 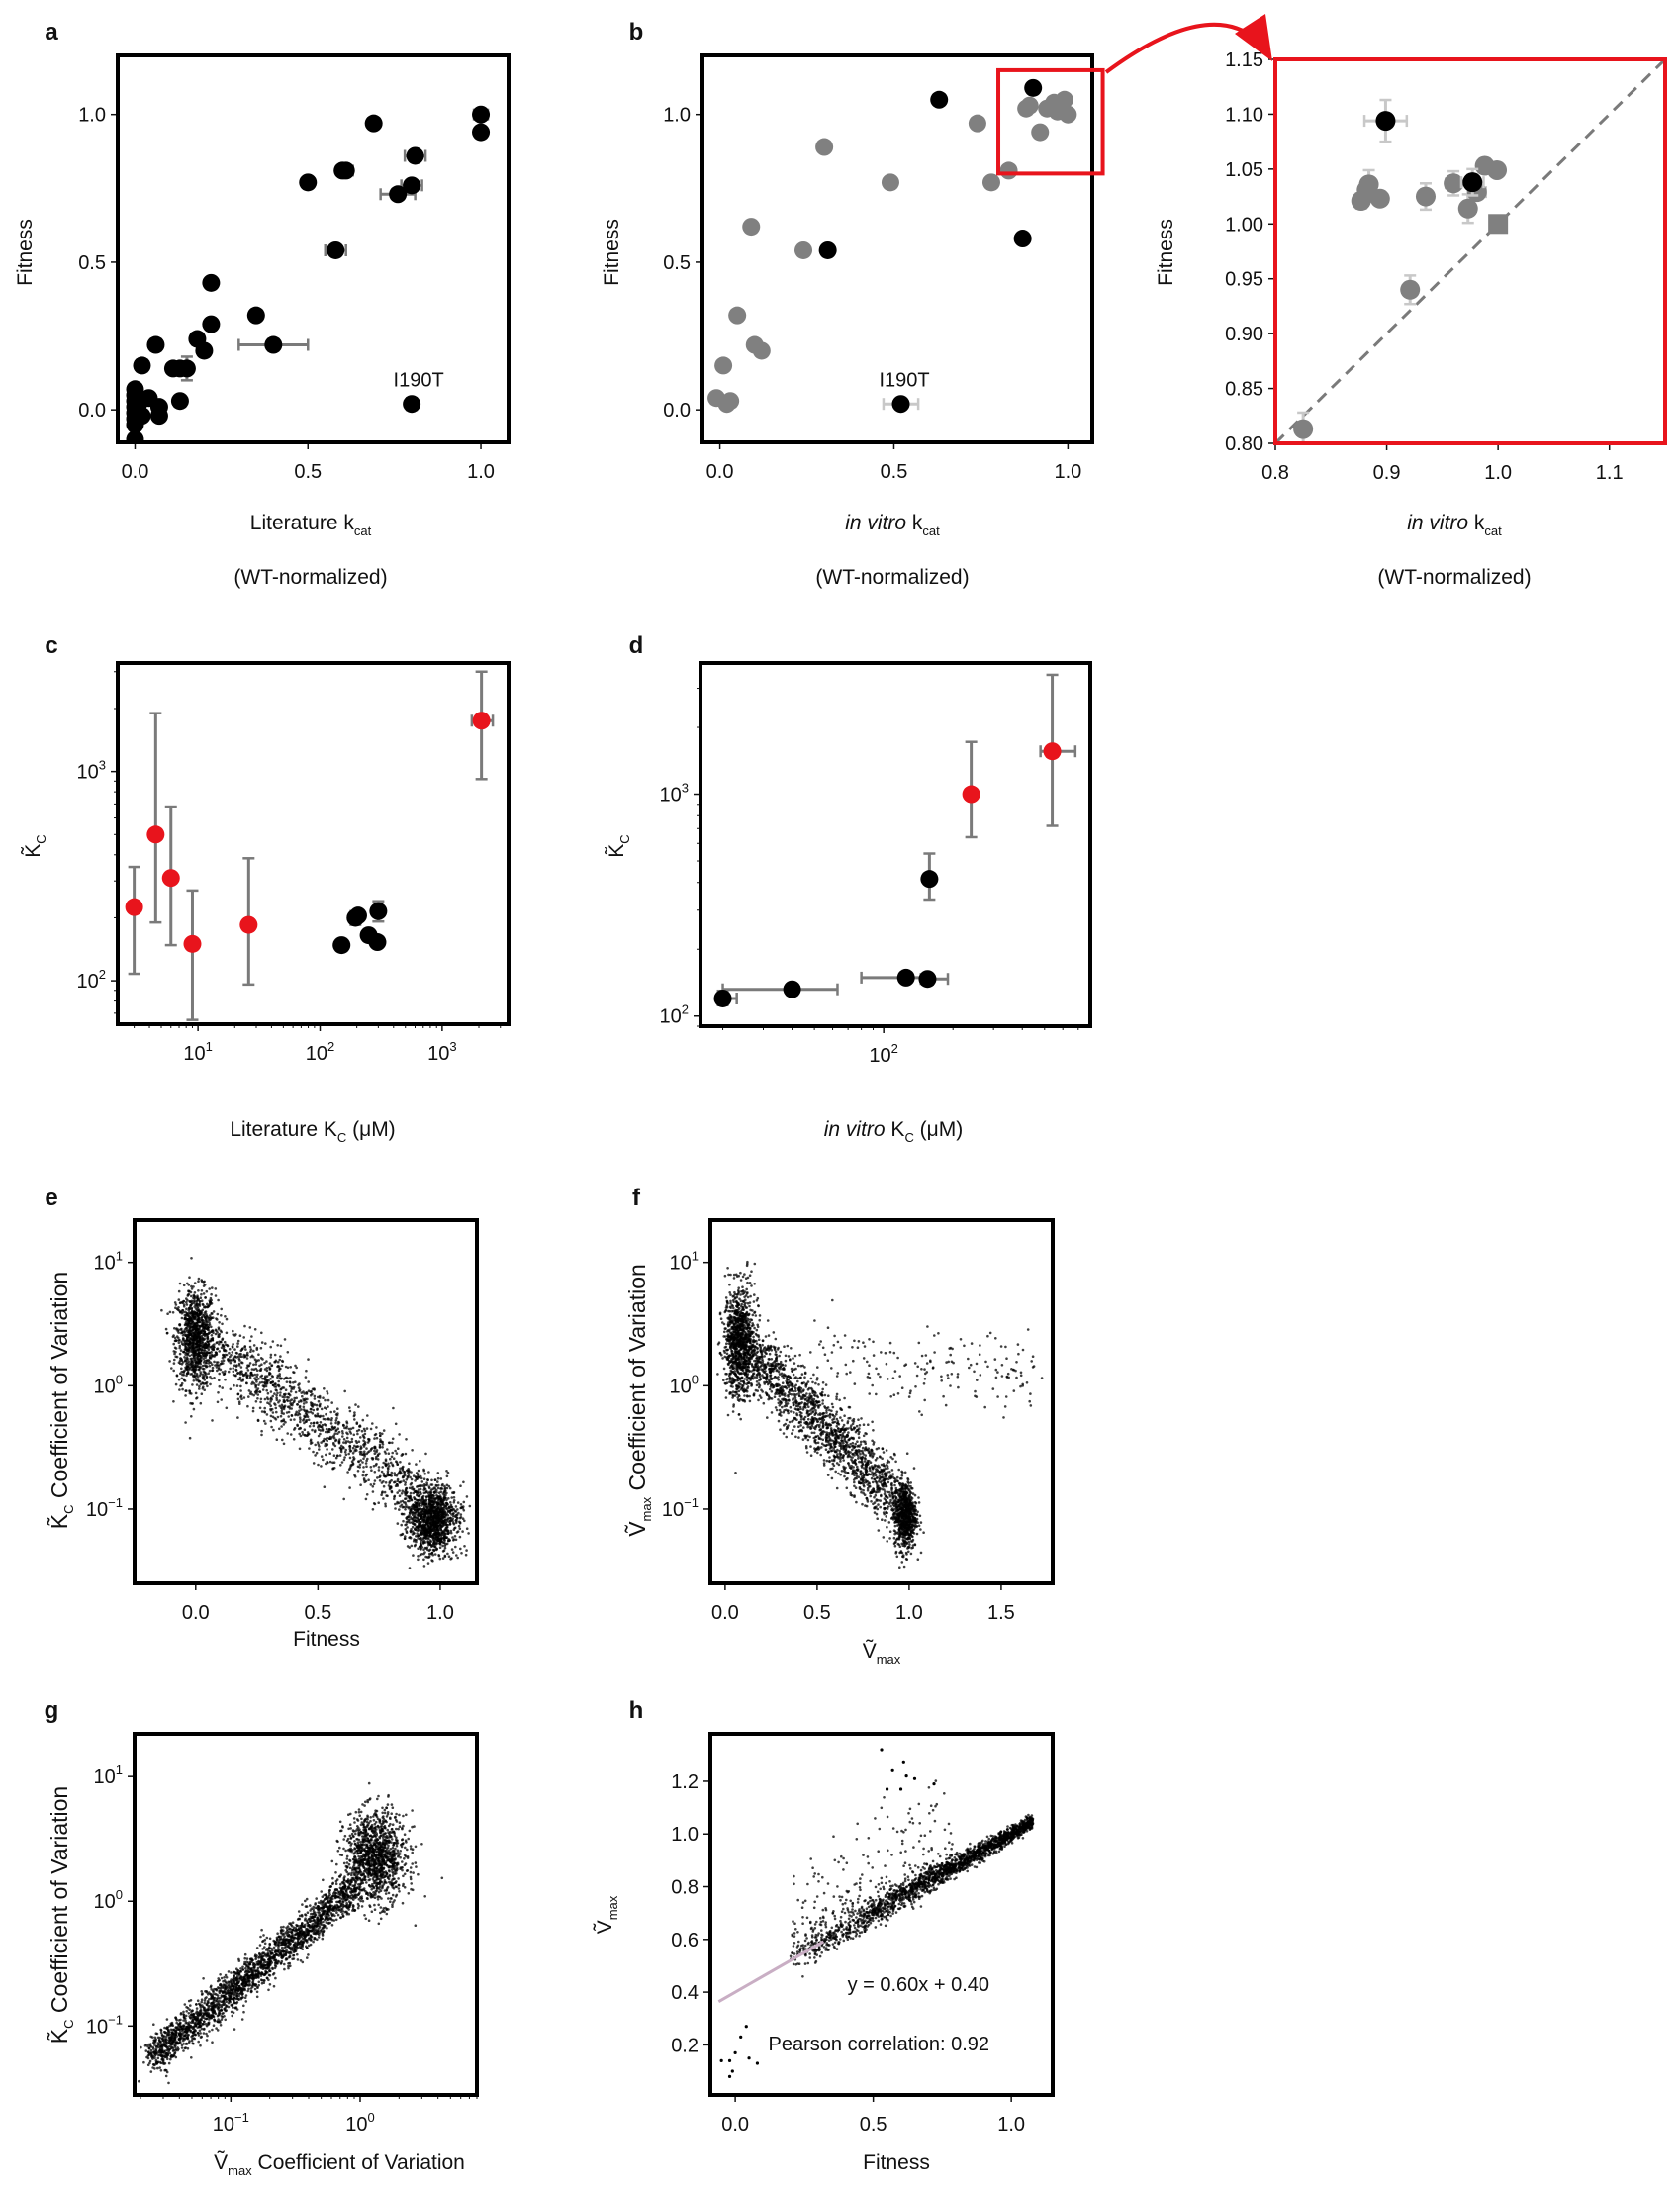 What do you see at coordinates (636, 1198) in the screenshot?
I see `panel-letter: f` at bounding box center [636, 1198].